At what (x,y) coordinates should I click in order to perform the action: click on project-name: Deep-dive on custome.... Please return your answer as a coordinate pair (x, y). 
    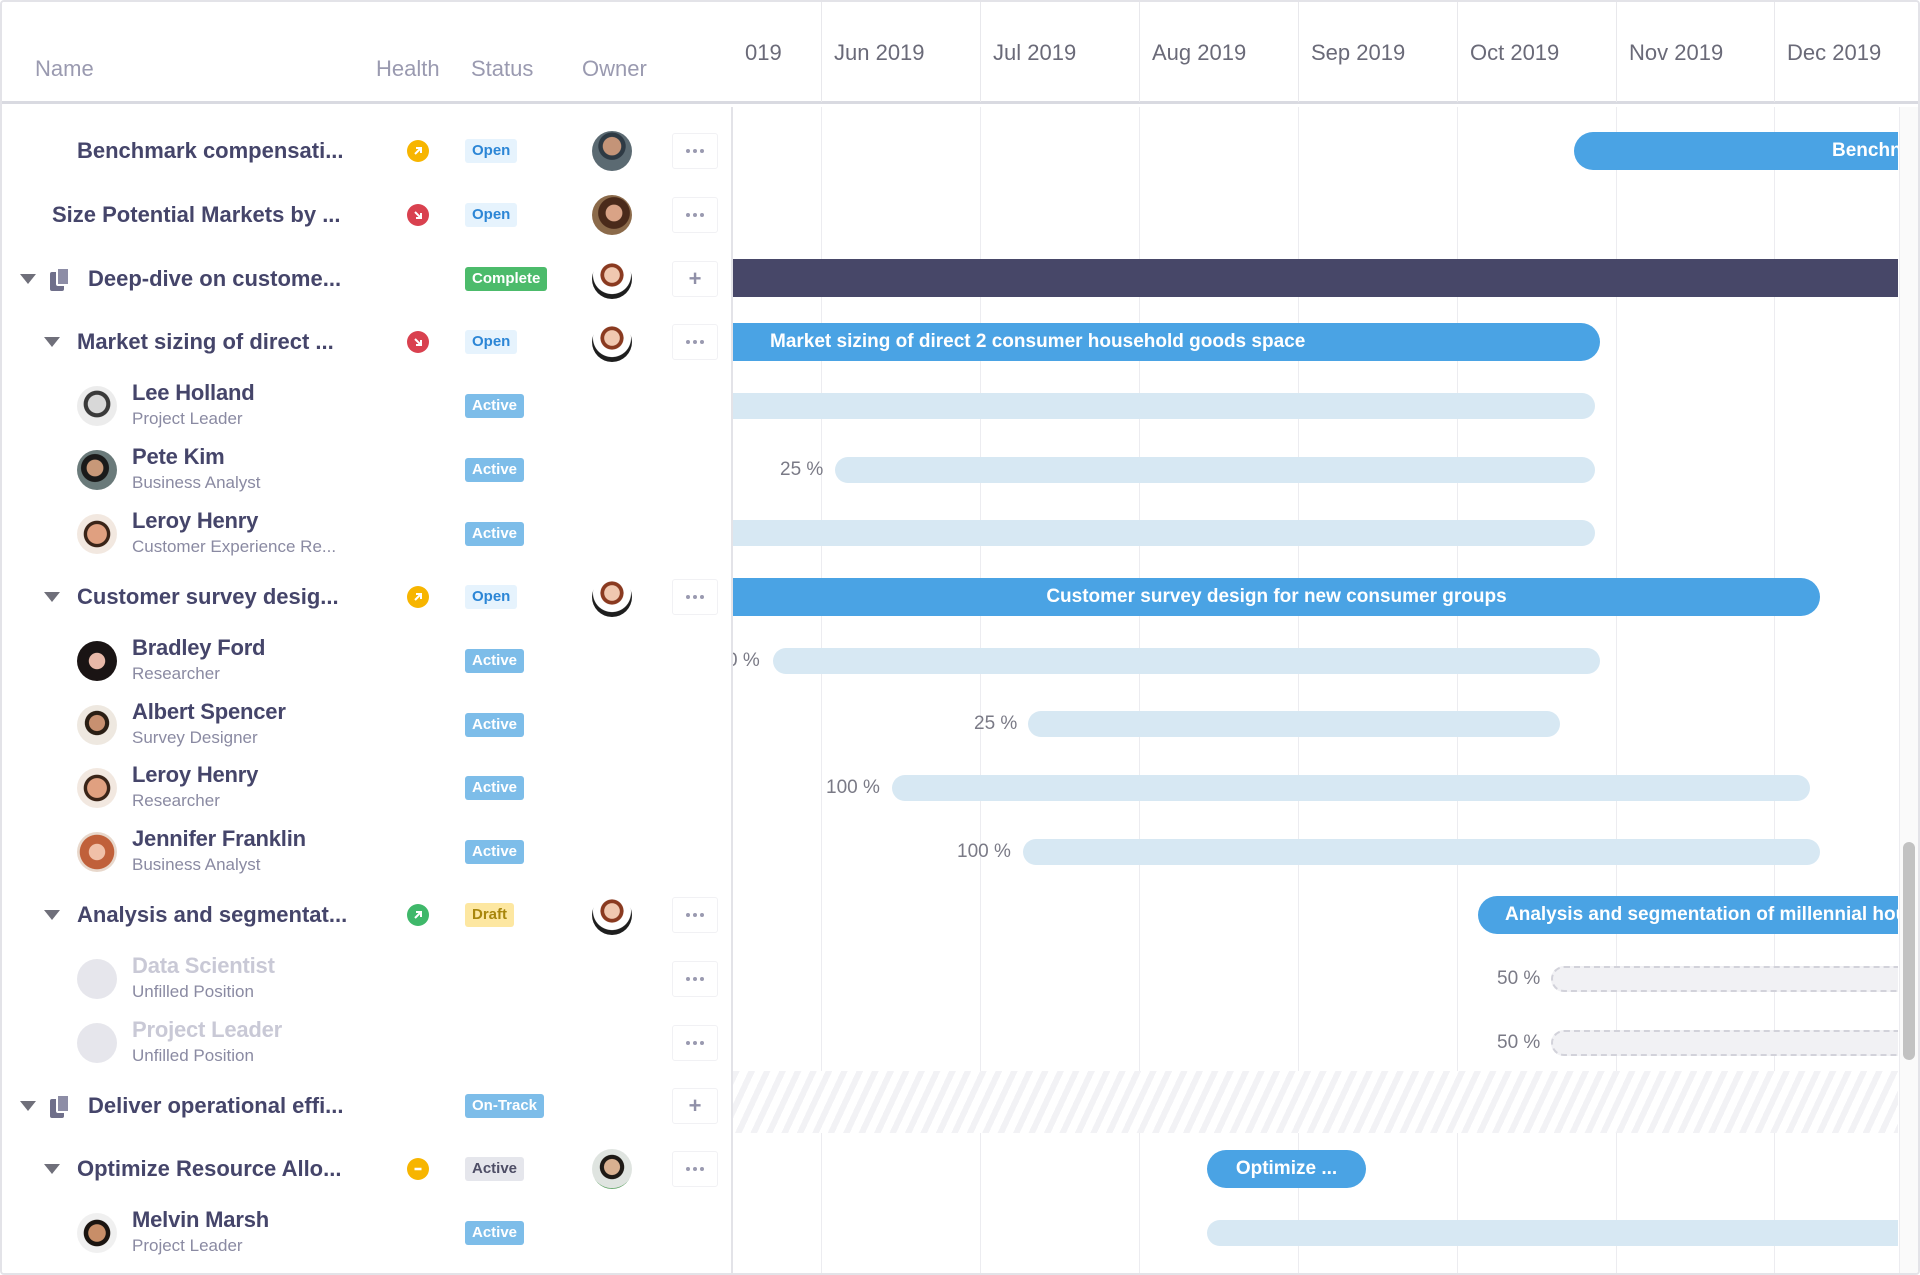
    Looking at the image, I should click on (215, 278).